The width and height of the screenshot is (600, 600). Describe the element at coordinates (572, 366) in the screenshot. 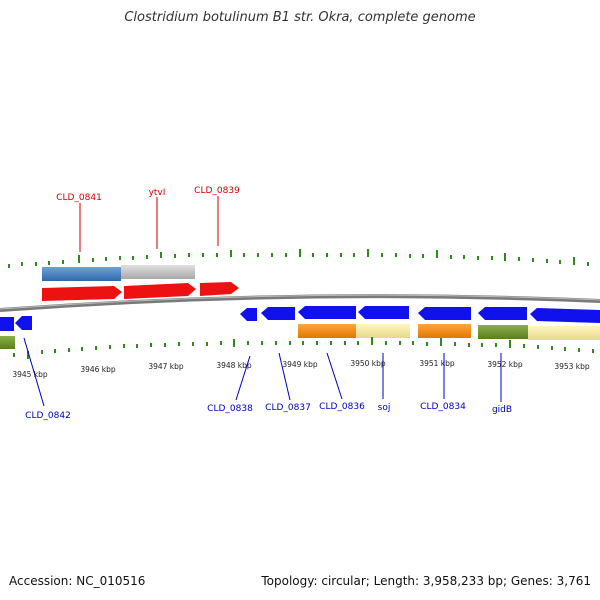

I see `kbp-label: 3953 kbp` at that location.